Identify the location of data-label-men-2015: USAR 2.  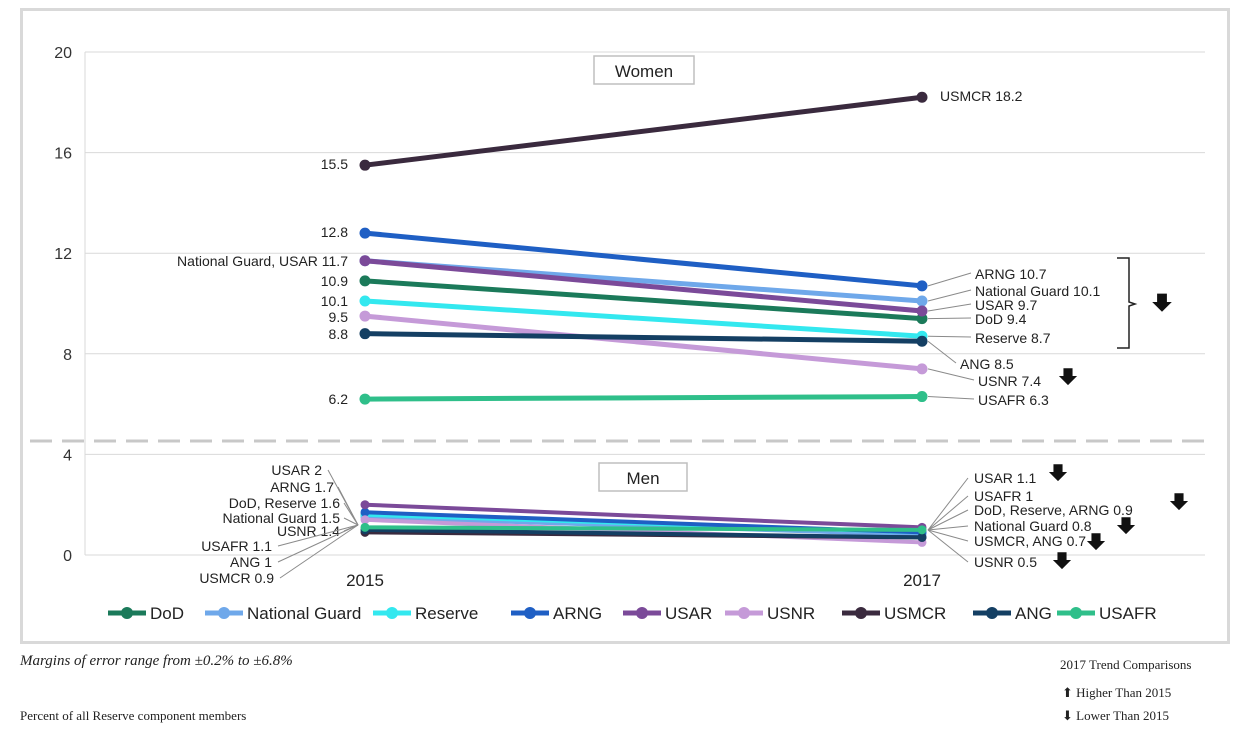
(296, 470).